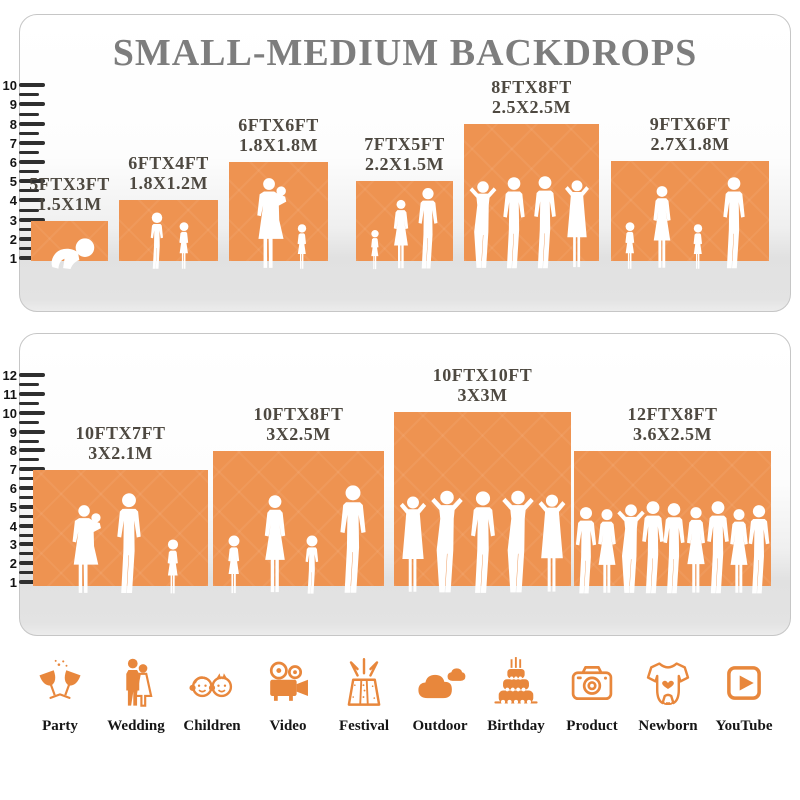 Image resolution: width=800 pixels, height=800 pixels. Describe the element at coordinates (672, 413) in the screenshot. I see `size-feet: 12FTX8FT` at that location.